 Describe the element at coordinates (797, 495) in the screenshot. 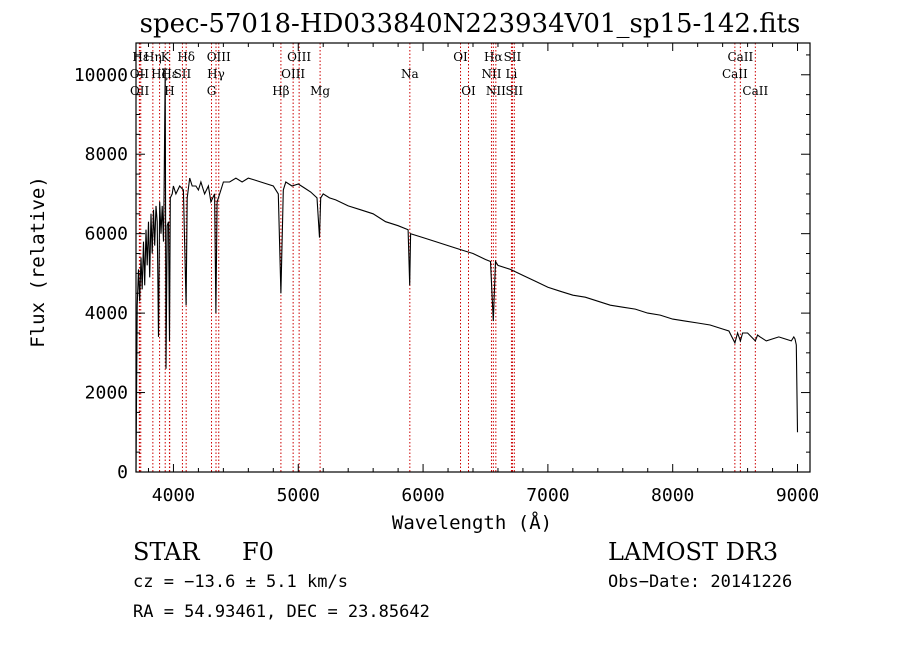

I see `x-tick-label: 9000` at that location.